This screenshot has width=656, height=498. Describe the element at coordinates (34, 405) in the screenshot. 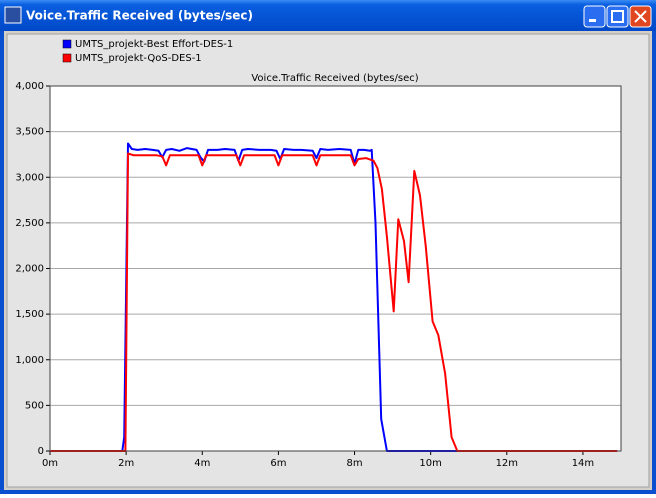

I see `y-tick-label: 500` at that location.